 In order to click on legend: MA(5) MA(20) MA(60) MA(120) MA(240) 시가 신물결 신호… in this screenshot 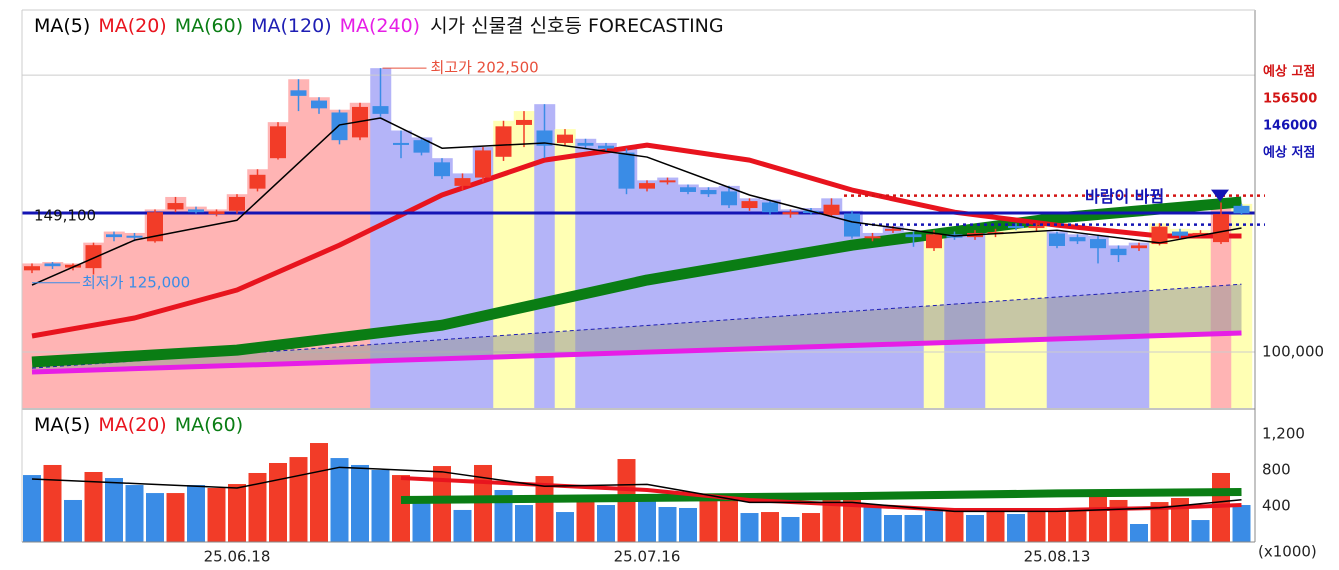, I will do `click(379, 26)`.